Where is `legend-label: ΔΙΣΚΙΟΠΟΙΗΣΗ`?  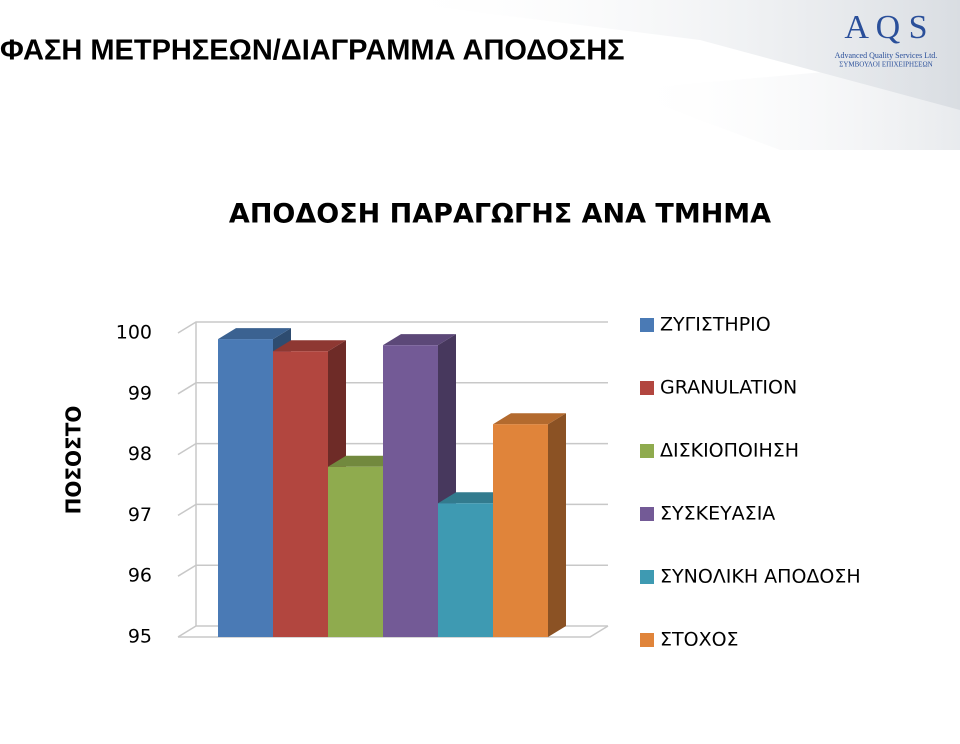 legend-label: ΔΙΣΚΙΟΠΟΙΗΣΗ is located at coordinates (729, 451).